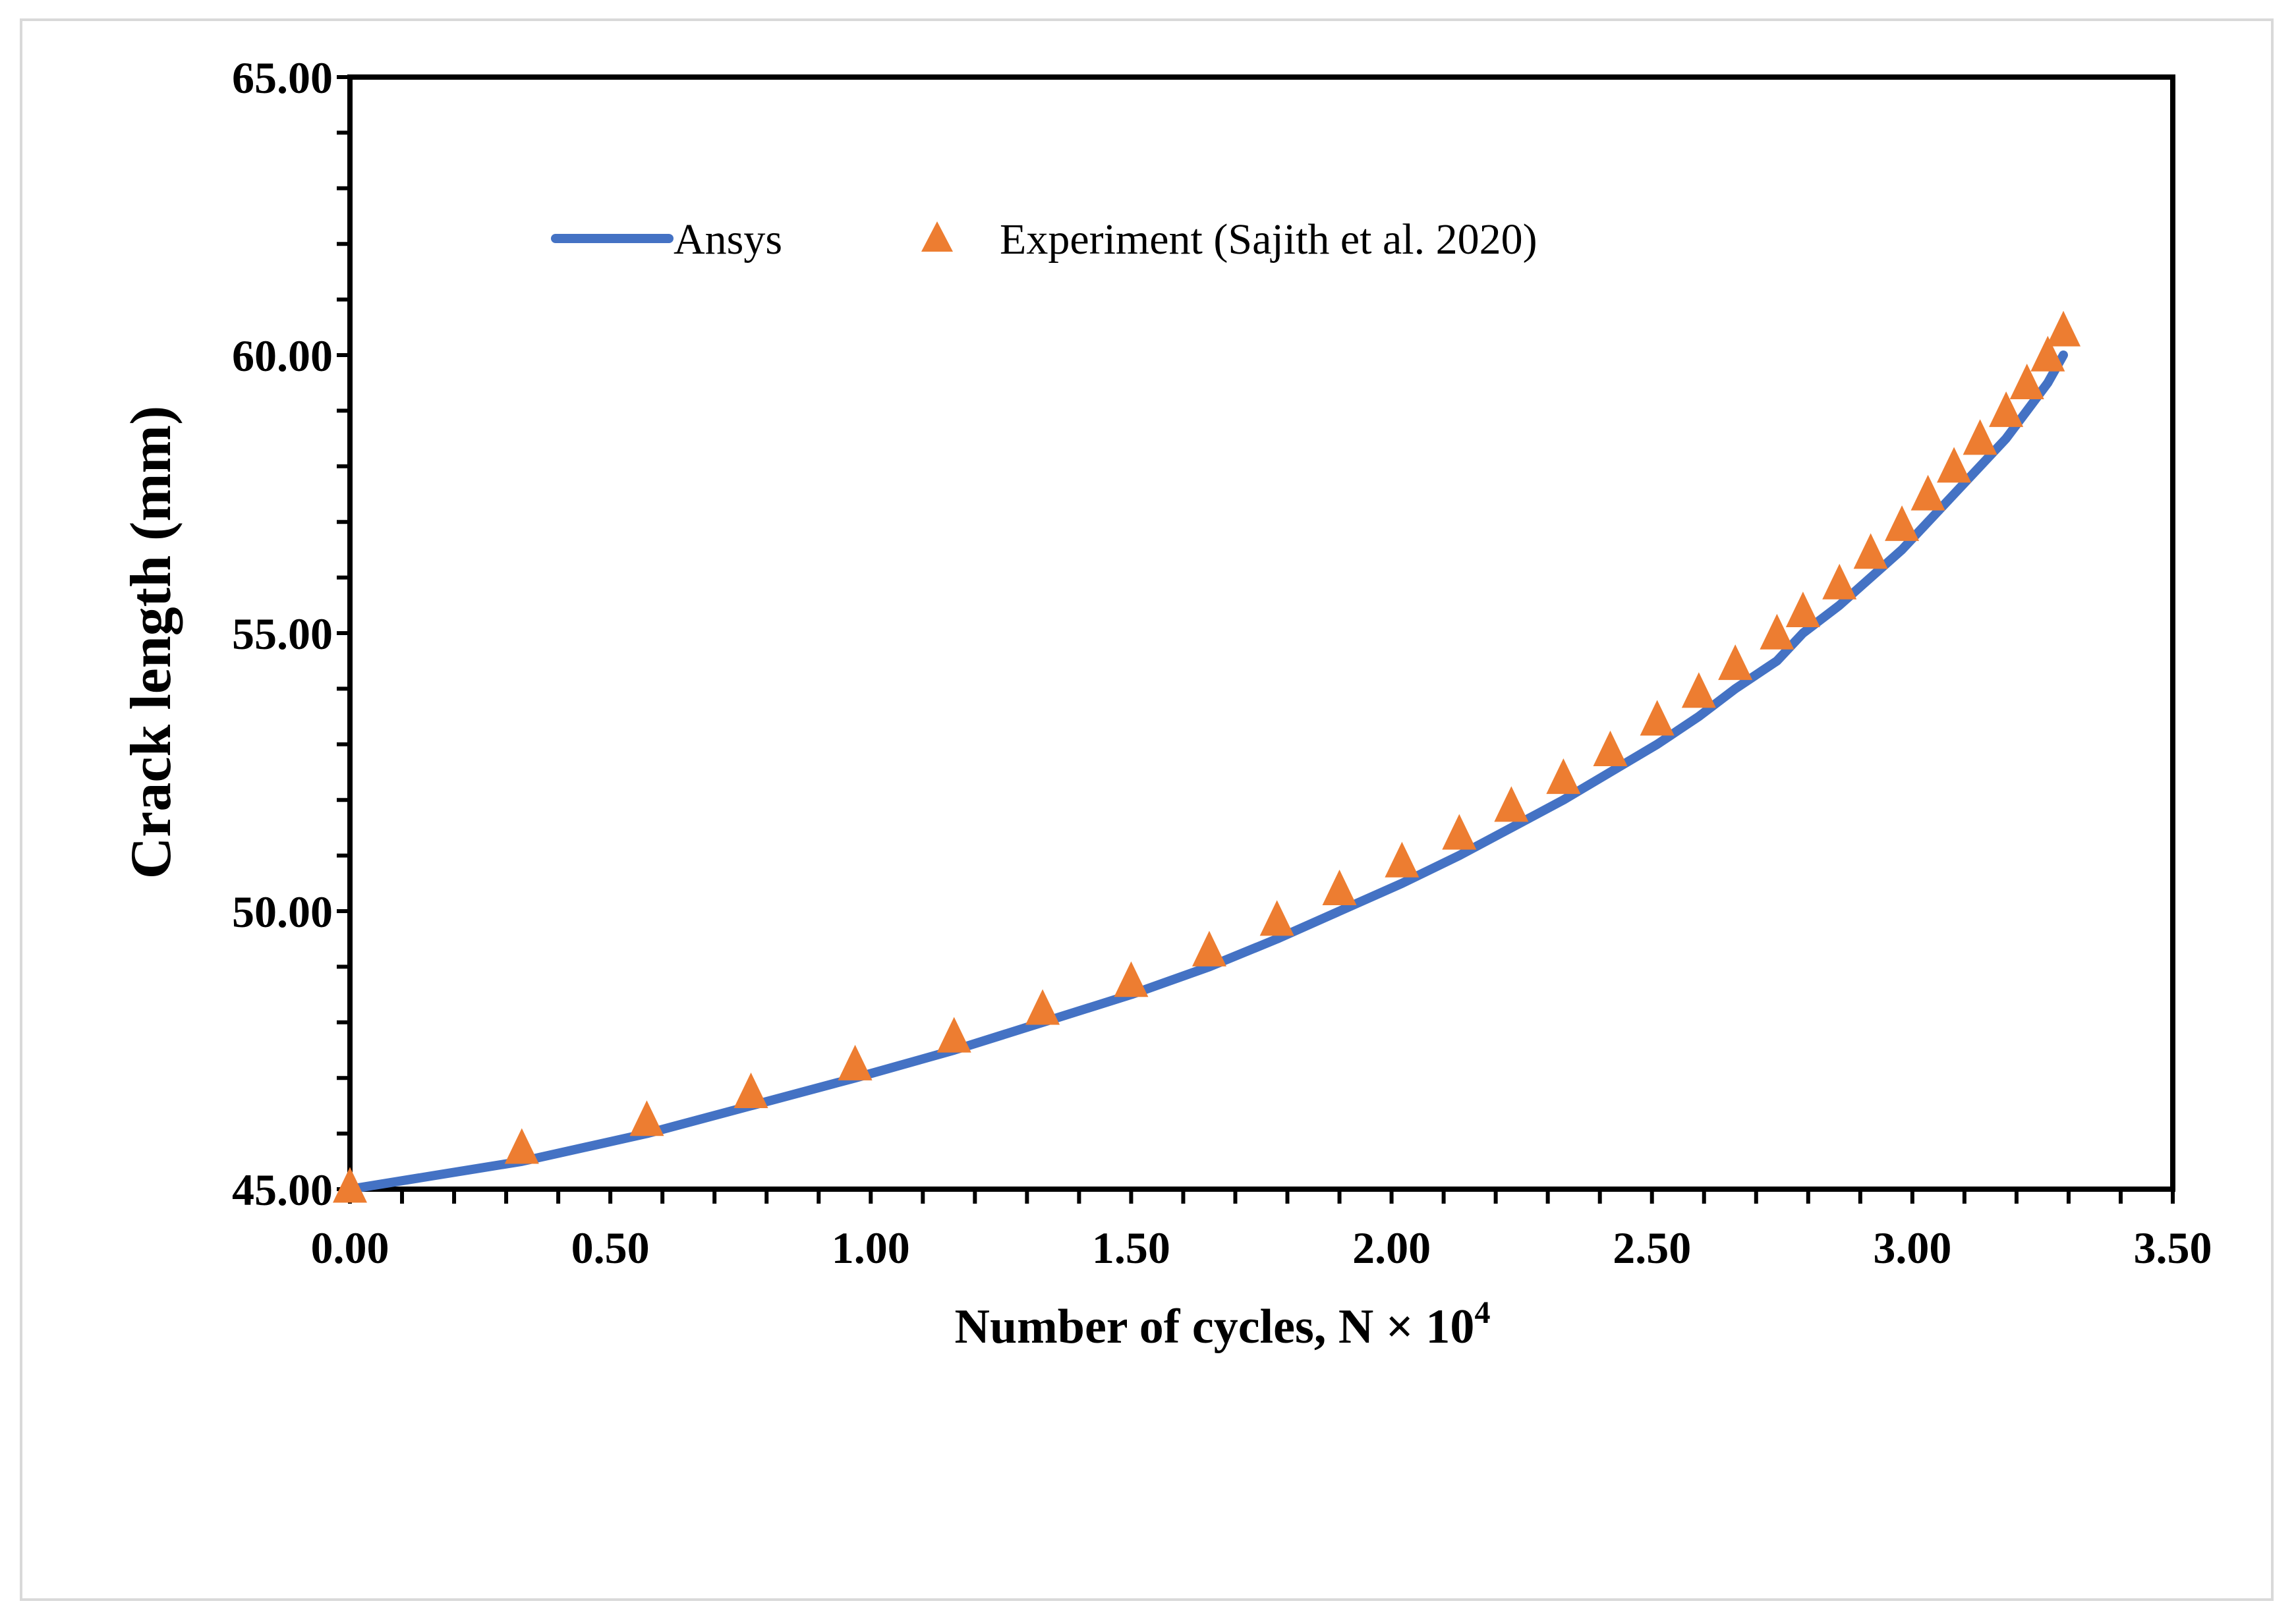  Describe the element at coordinates (1215, 1327) in the screenshot. I see `x-axis-title-text: Number of cycles, N × 10` at that location.